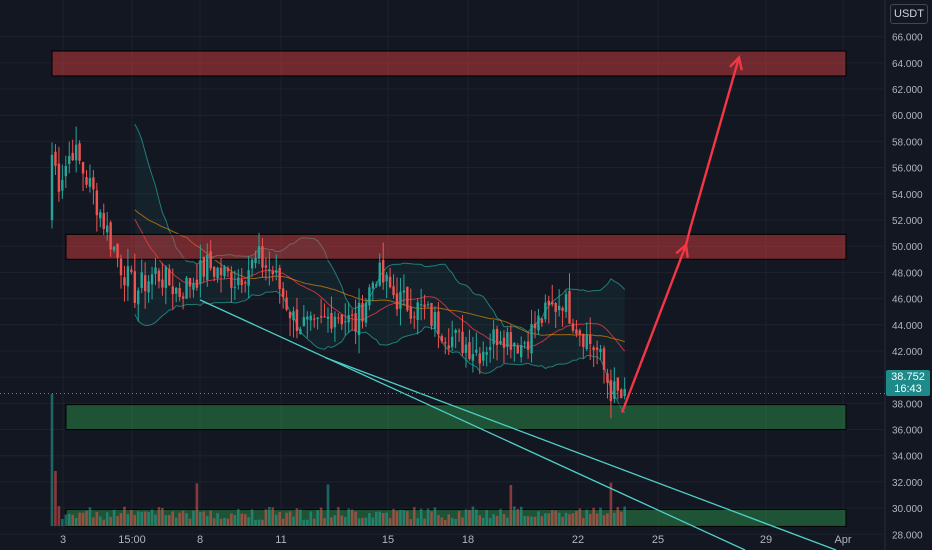 The width and height of the screenshot is (932, 550). Describe the element at coordinates (907, 195) in the screenshot. I see `y-tick-label: 54.000` at that location.